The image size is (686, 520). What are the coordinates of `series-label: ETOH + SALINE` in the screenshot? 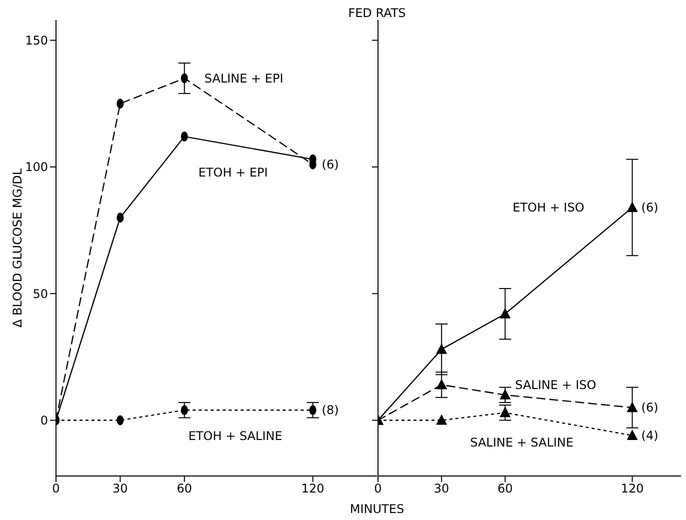 It's located at (235, 436).